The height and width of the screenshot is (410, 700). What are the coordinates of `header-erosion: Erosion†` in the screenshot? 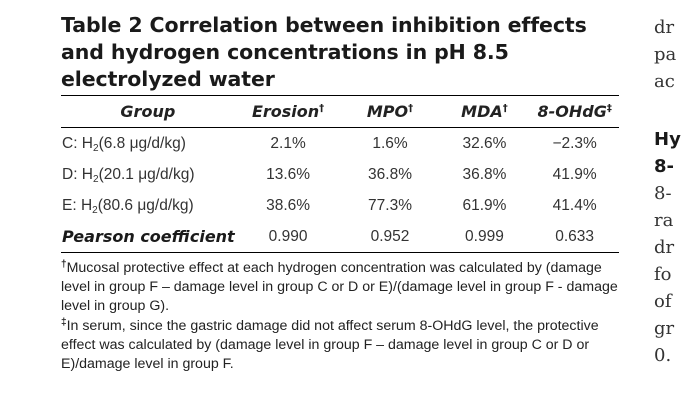 It's located at (288, 111).